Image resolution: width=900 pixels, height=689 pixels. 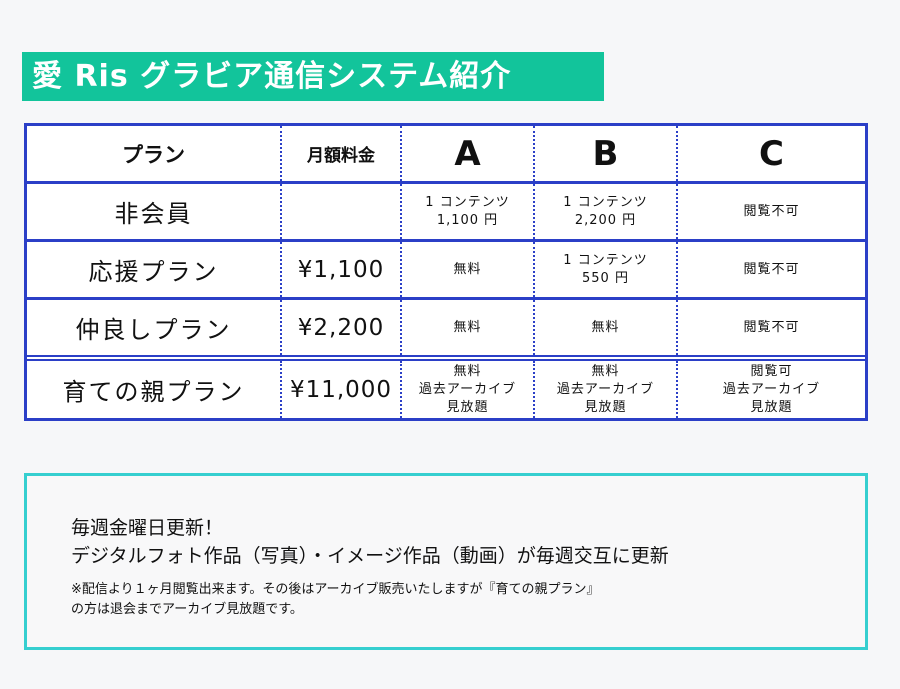 What do you see at coordinates (153, 154) in the screenshot?
I see `header-plan: プラン` at bounding box center [153, 154].